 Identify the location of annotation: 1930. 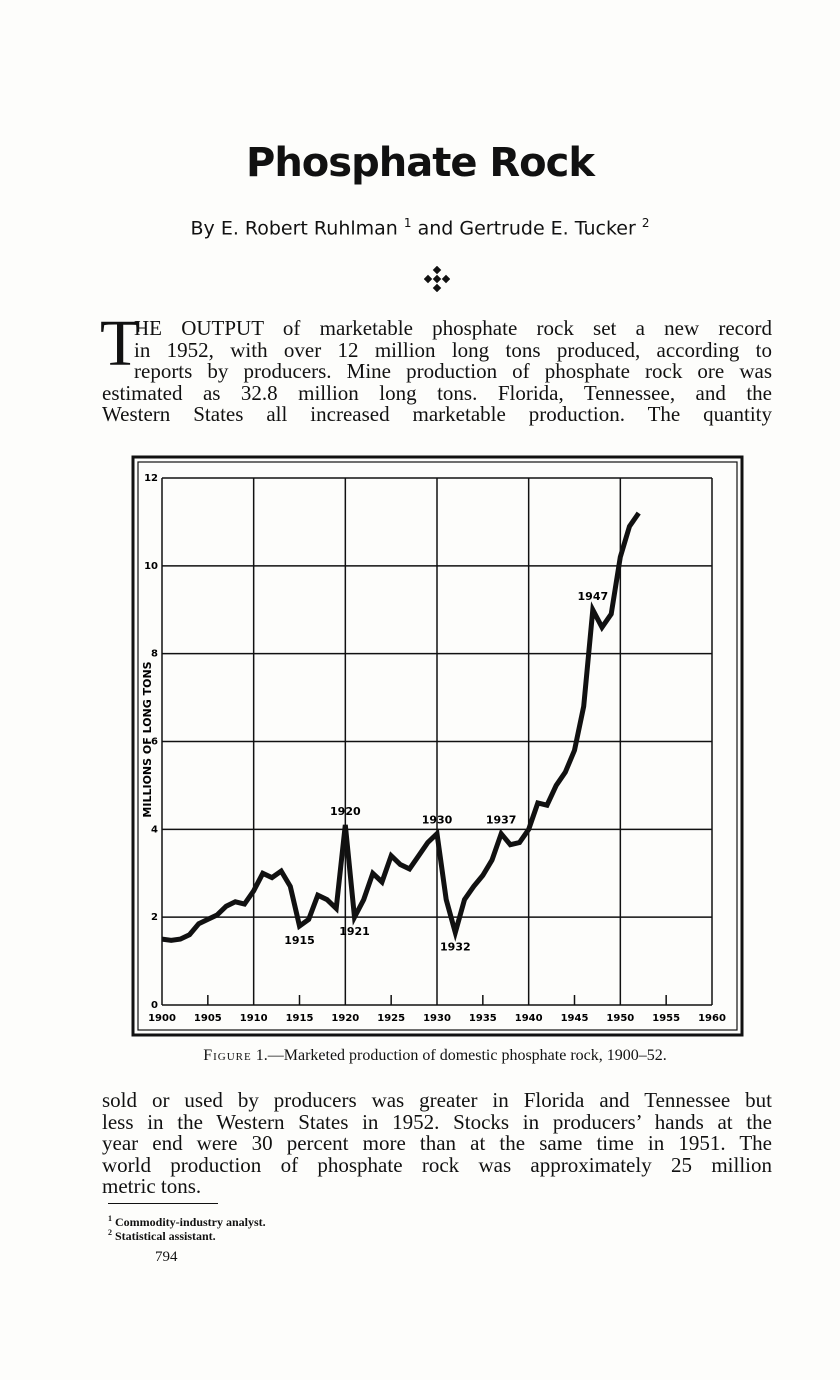
(437, 820).